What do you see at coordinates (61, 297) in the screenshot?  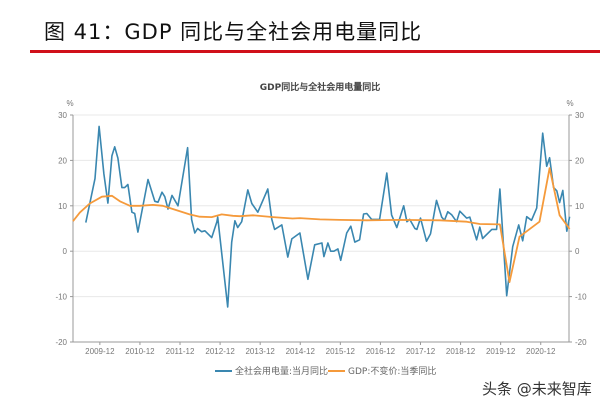 I see `y-left-tick-label: -10` at bounding box center [61, 297].